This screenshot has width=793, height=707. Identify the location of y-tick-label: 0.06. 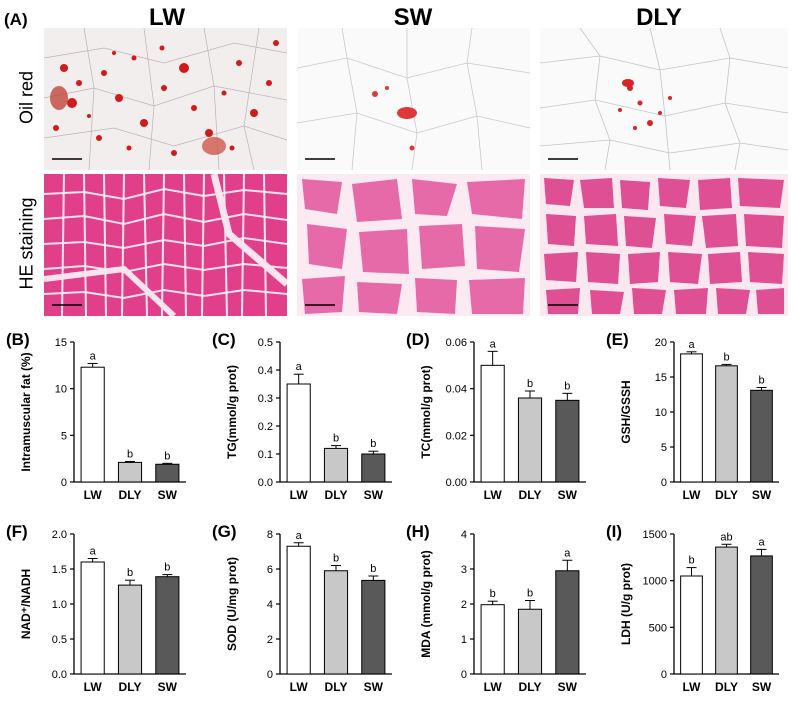
(456, 343).